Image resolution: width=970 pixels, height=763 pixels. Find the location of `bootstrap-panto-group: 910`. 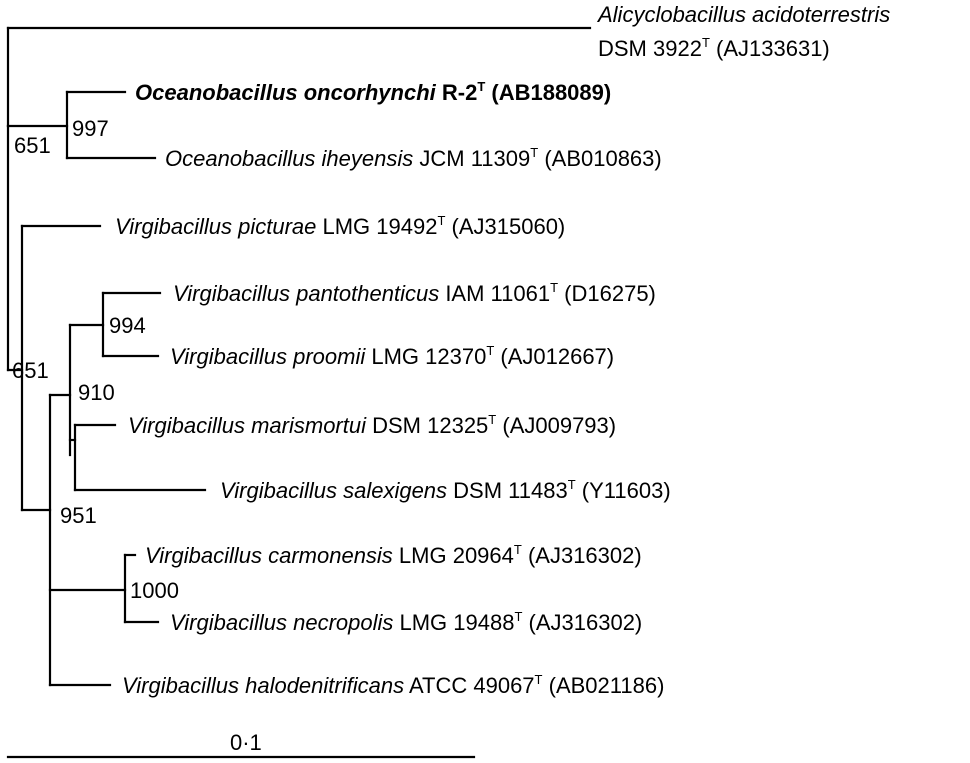

bootstrap-panto-group: 910 is located at coordinates (96, 392).